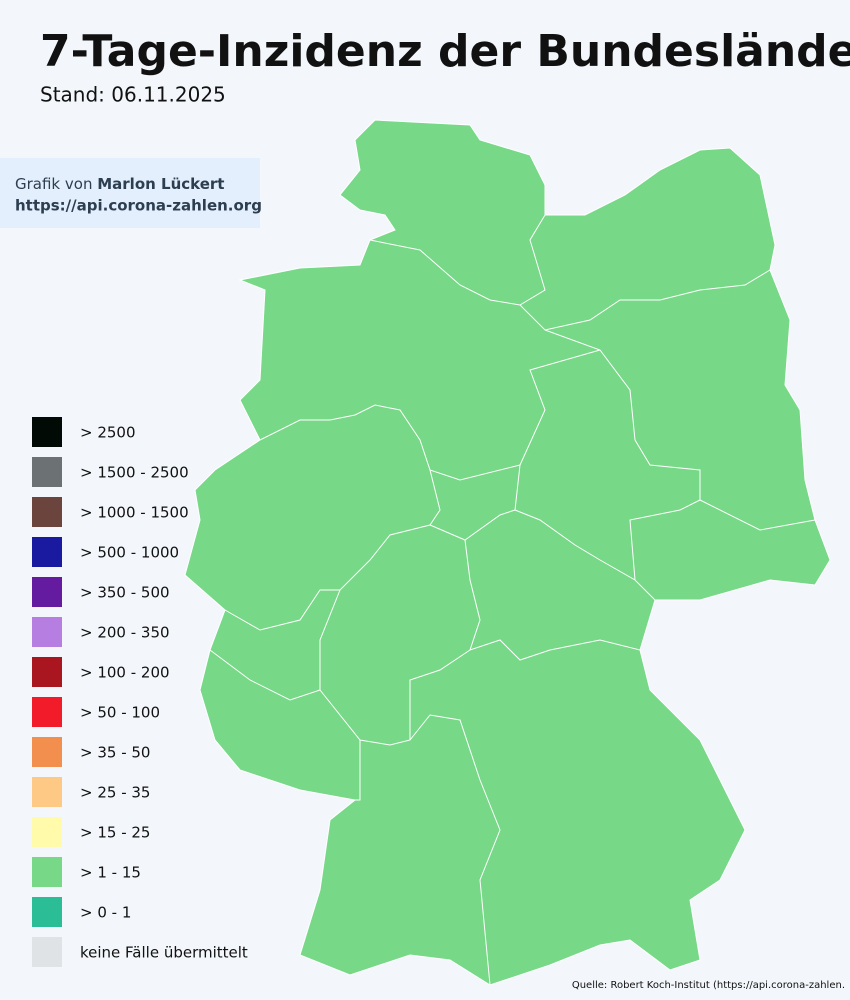  Describe the element at coordinates (105, 913) in the screenshot. I see `legend-label: > 0 - 1` at that location.